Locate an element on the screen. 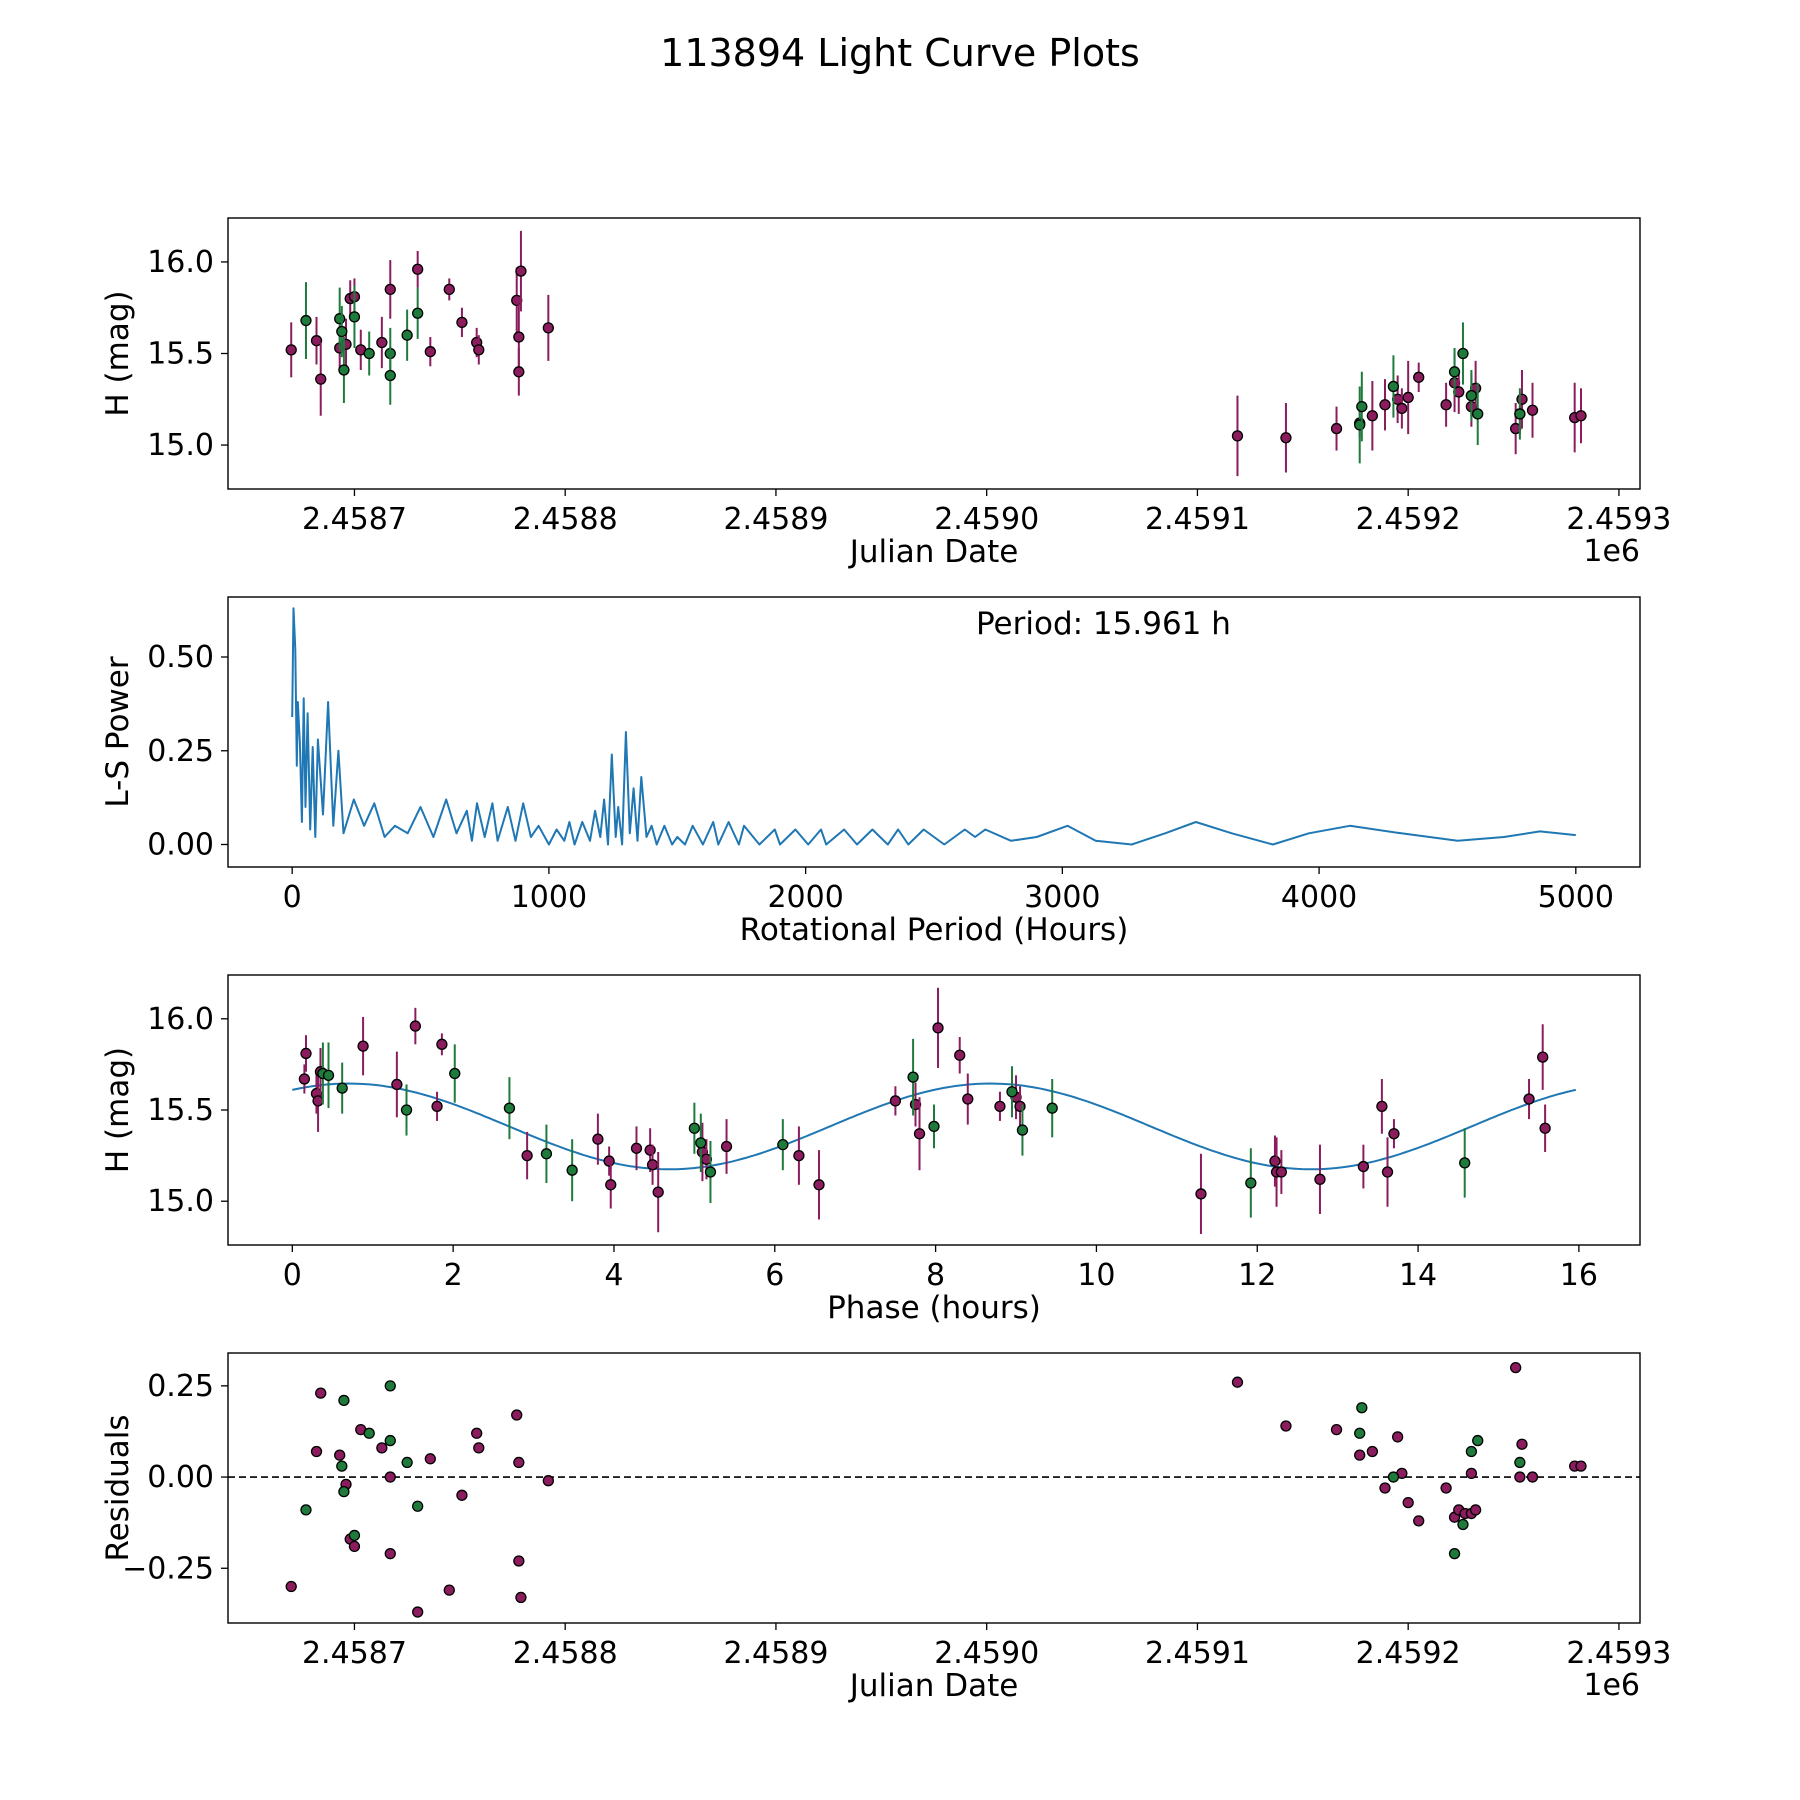 This screenshot has width=1800, height=1800. x-tick-label: 2.4587 is located at coordinates (354, 1653).